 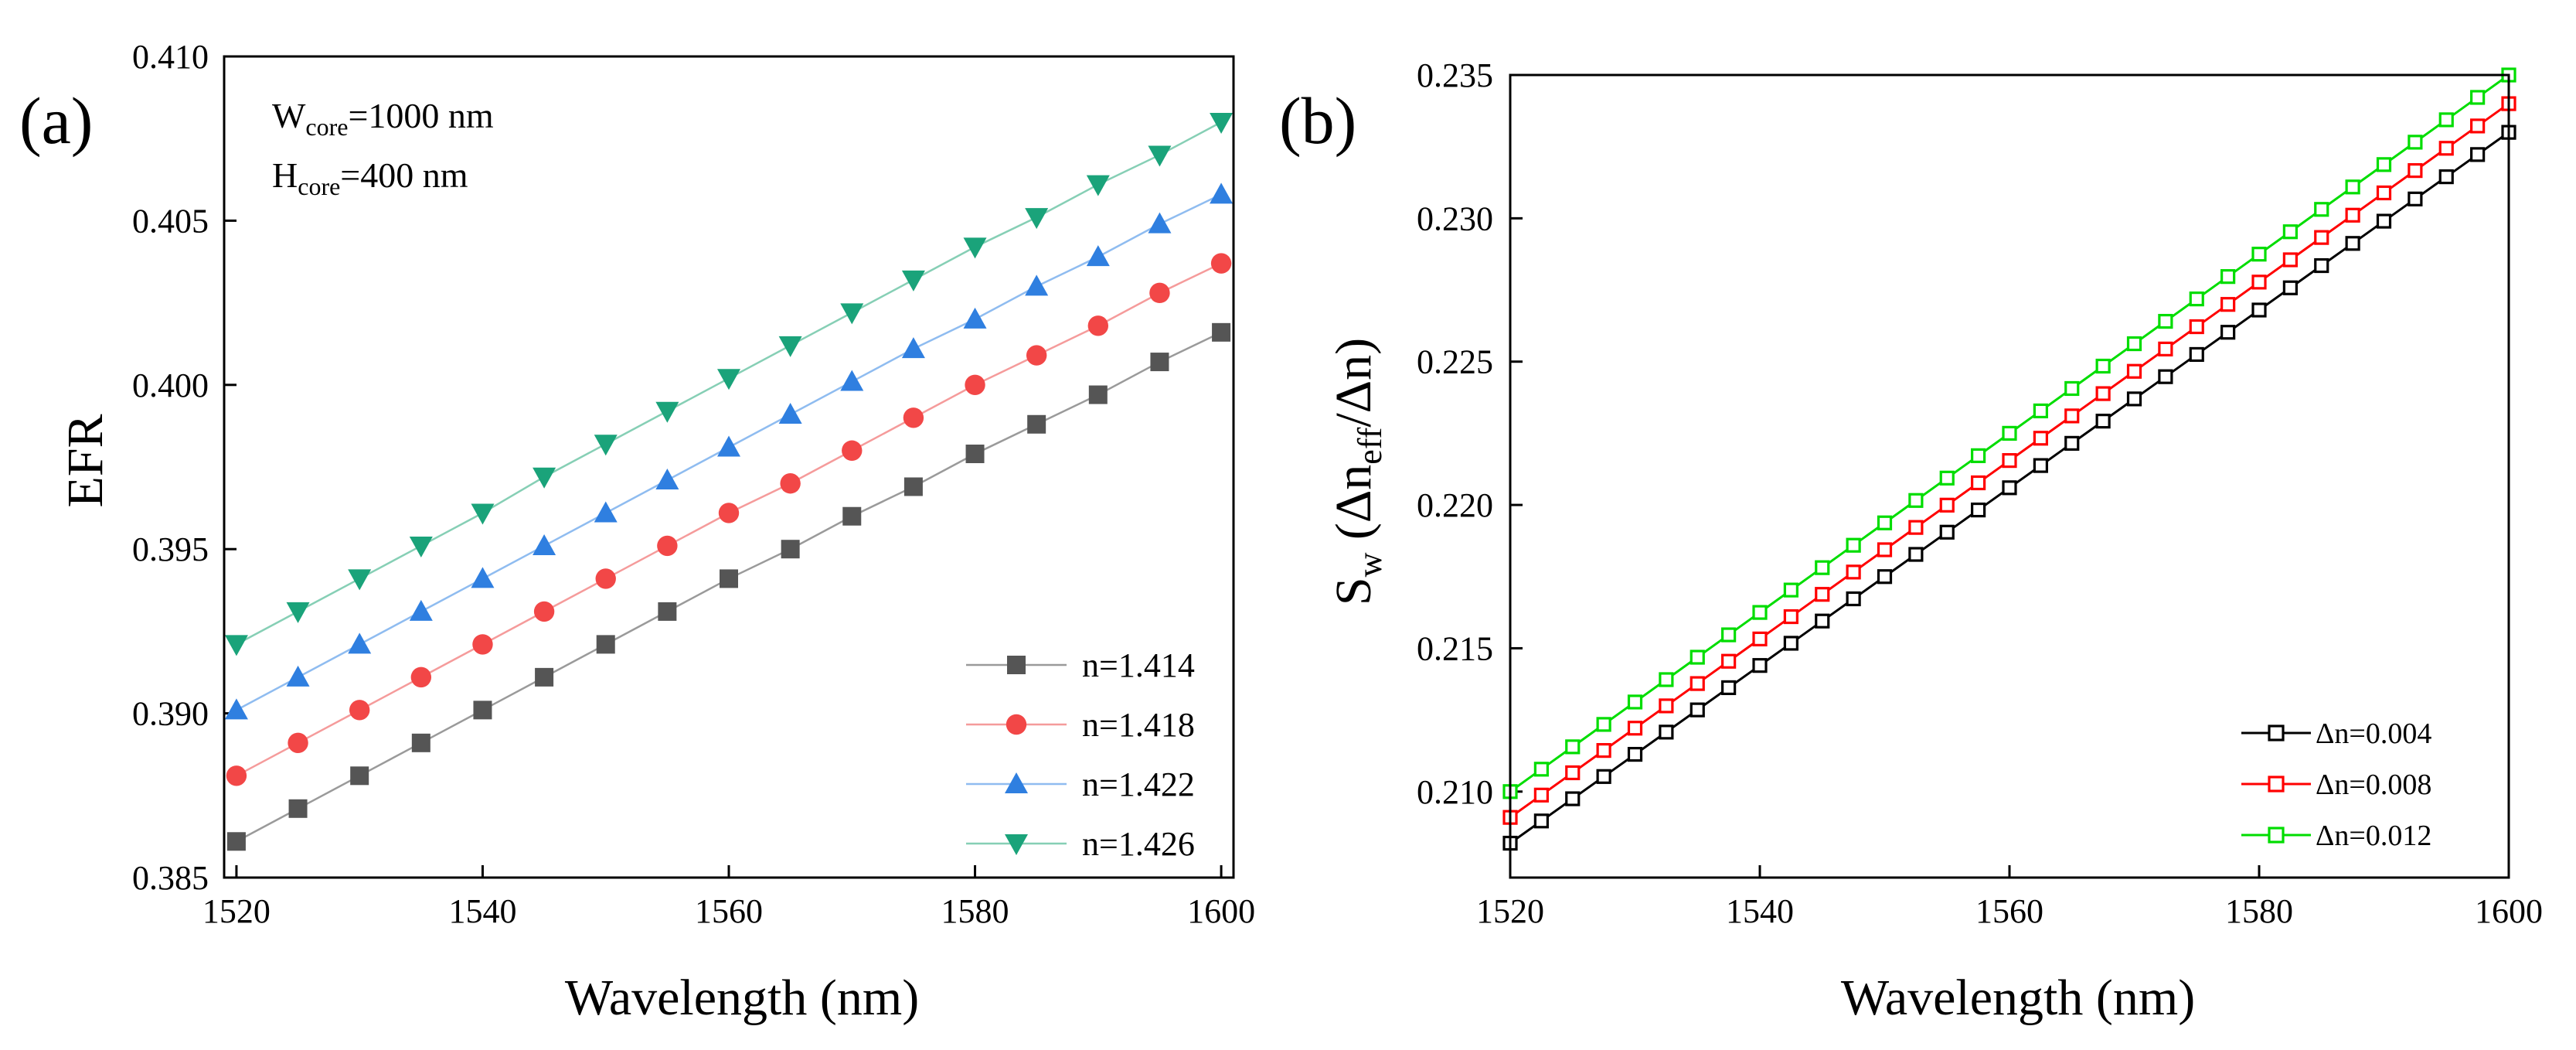 What do you see at coordinates (170, 57) in the screenshot?
I see `y-tick-label: 0.410` at bounding box center [170, 57].